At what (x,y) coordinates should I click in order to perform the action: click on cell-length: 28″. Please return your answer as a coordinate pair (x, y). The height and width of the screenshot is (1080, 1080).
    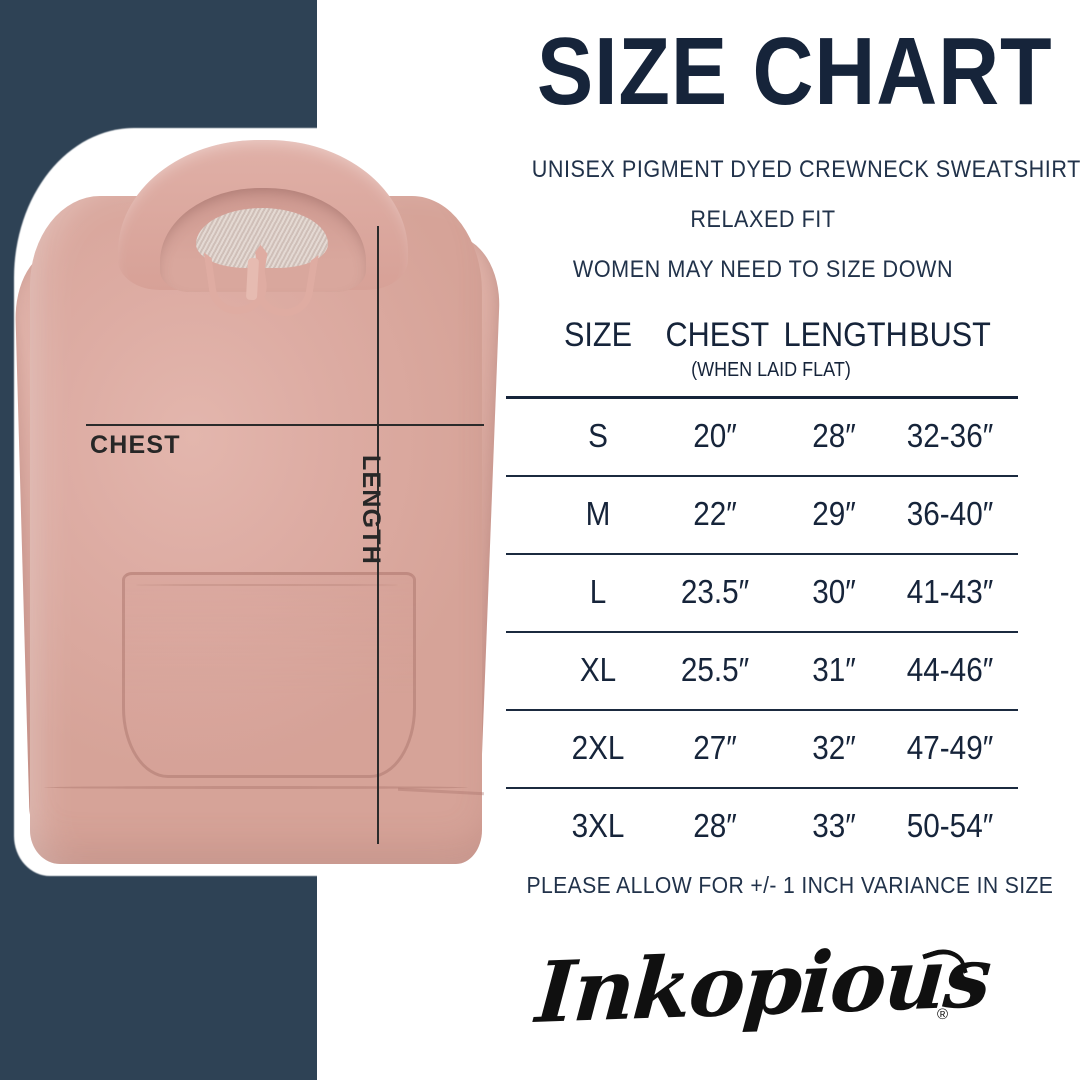
    Looking at the image, I should click on (834, 435).